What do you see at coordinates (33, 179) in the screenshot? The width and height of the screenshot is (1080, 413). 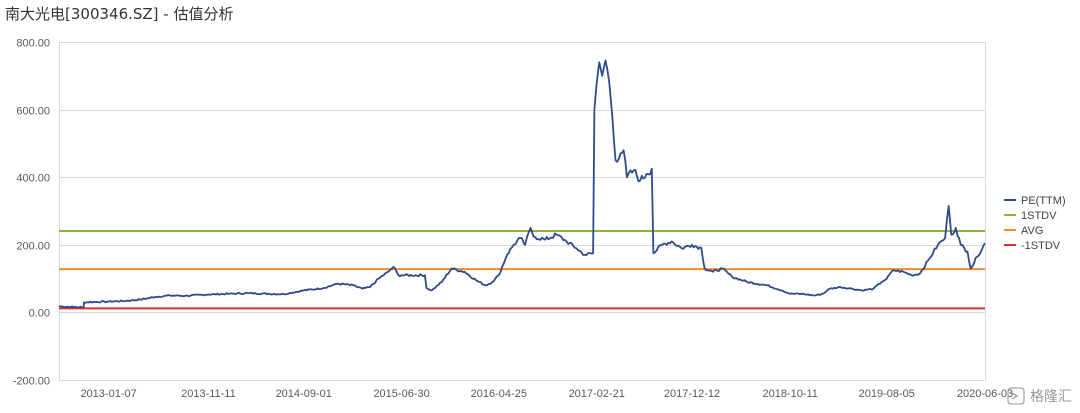 I see `y-tick-label: 400.00` at bounding box center [33, 179].